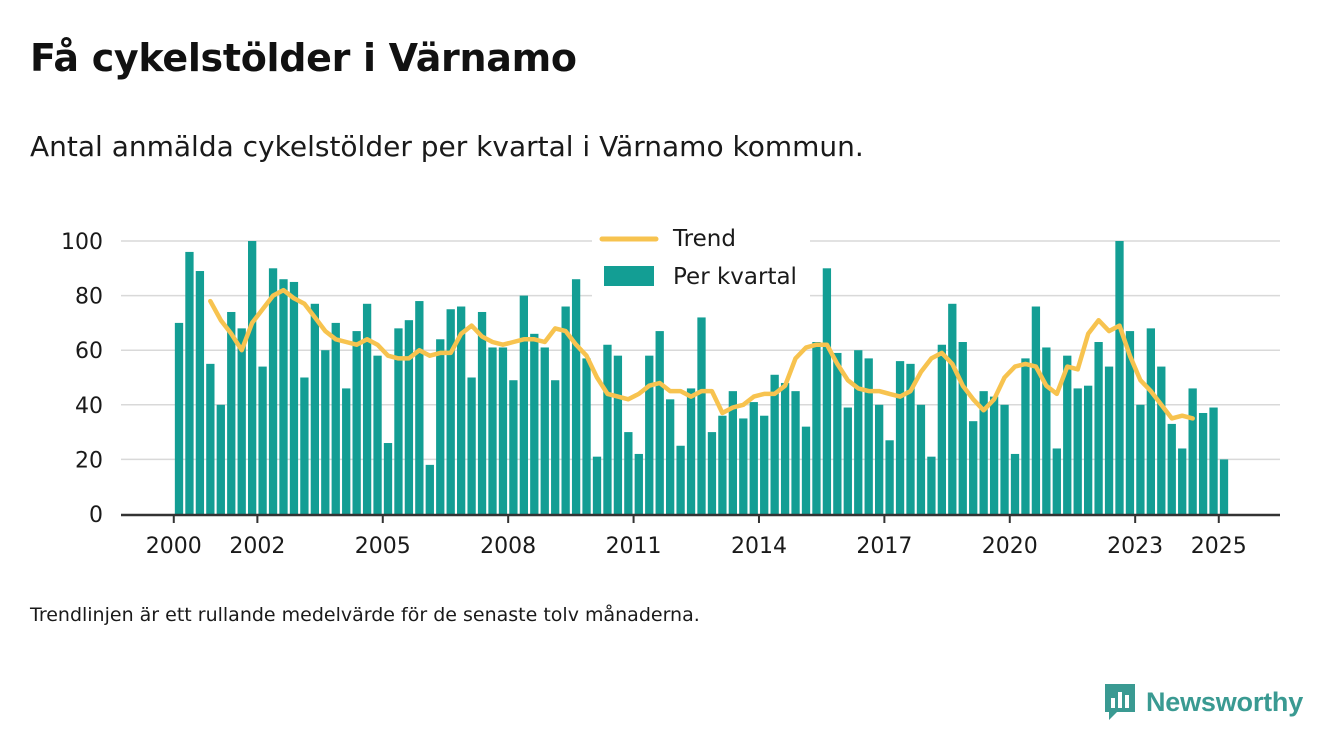 The image size is (1340, 753). I want to click on x-tick-label: 2014, so click(759, 546).